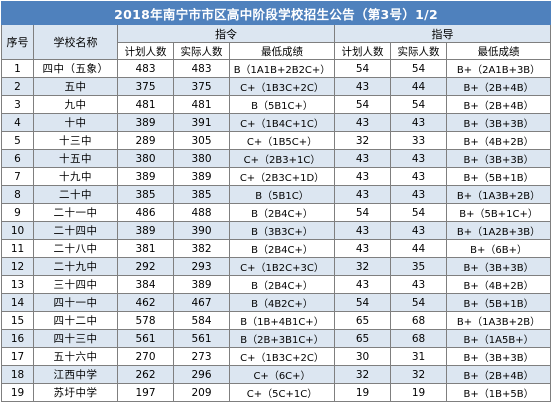  What do you see at coordinates (75, 86) in the screenshot?
I see `cell-school-name: 五中` at bounding box center [75, 86].